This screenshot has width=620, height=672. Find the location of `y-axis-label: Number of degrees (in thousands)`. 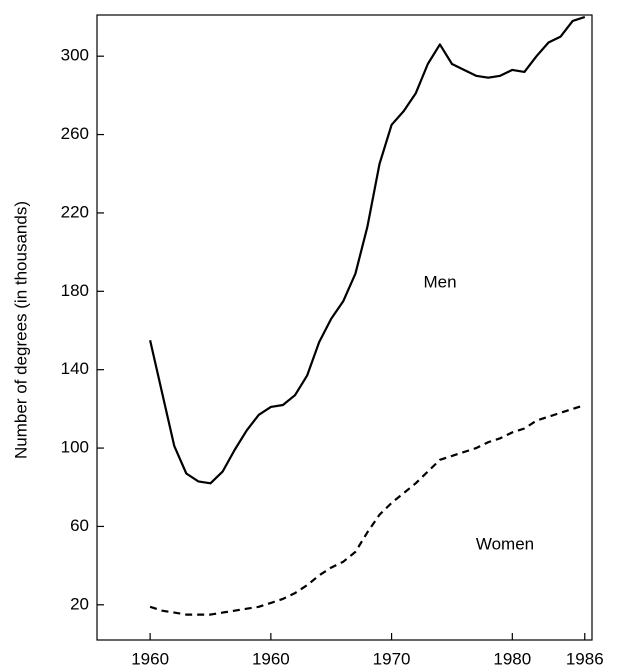

y-axis-label: Number of degrees (in thousands) is located at coordinates (20, 330).